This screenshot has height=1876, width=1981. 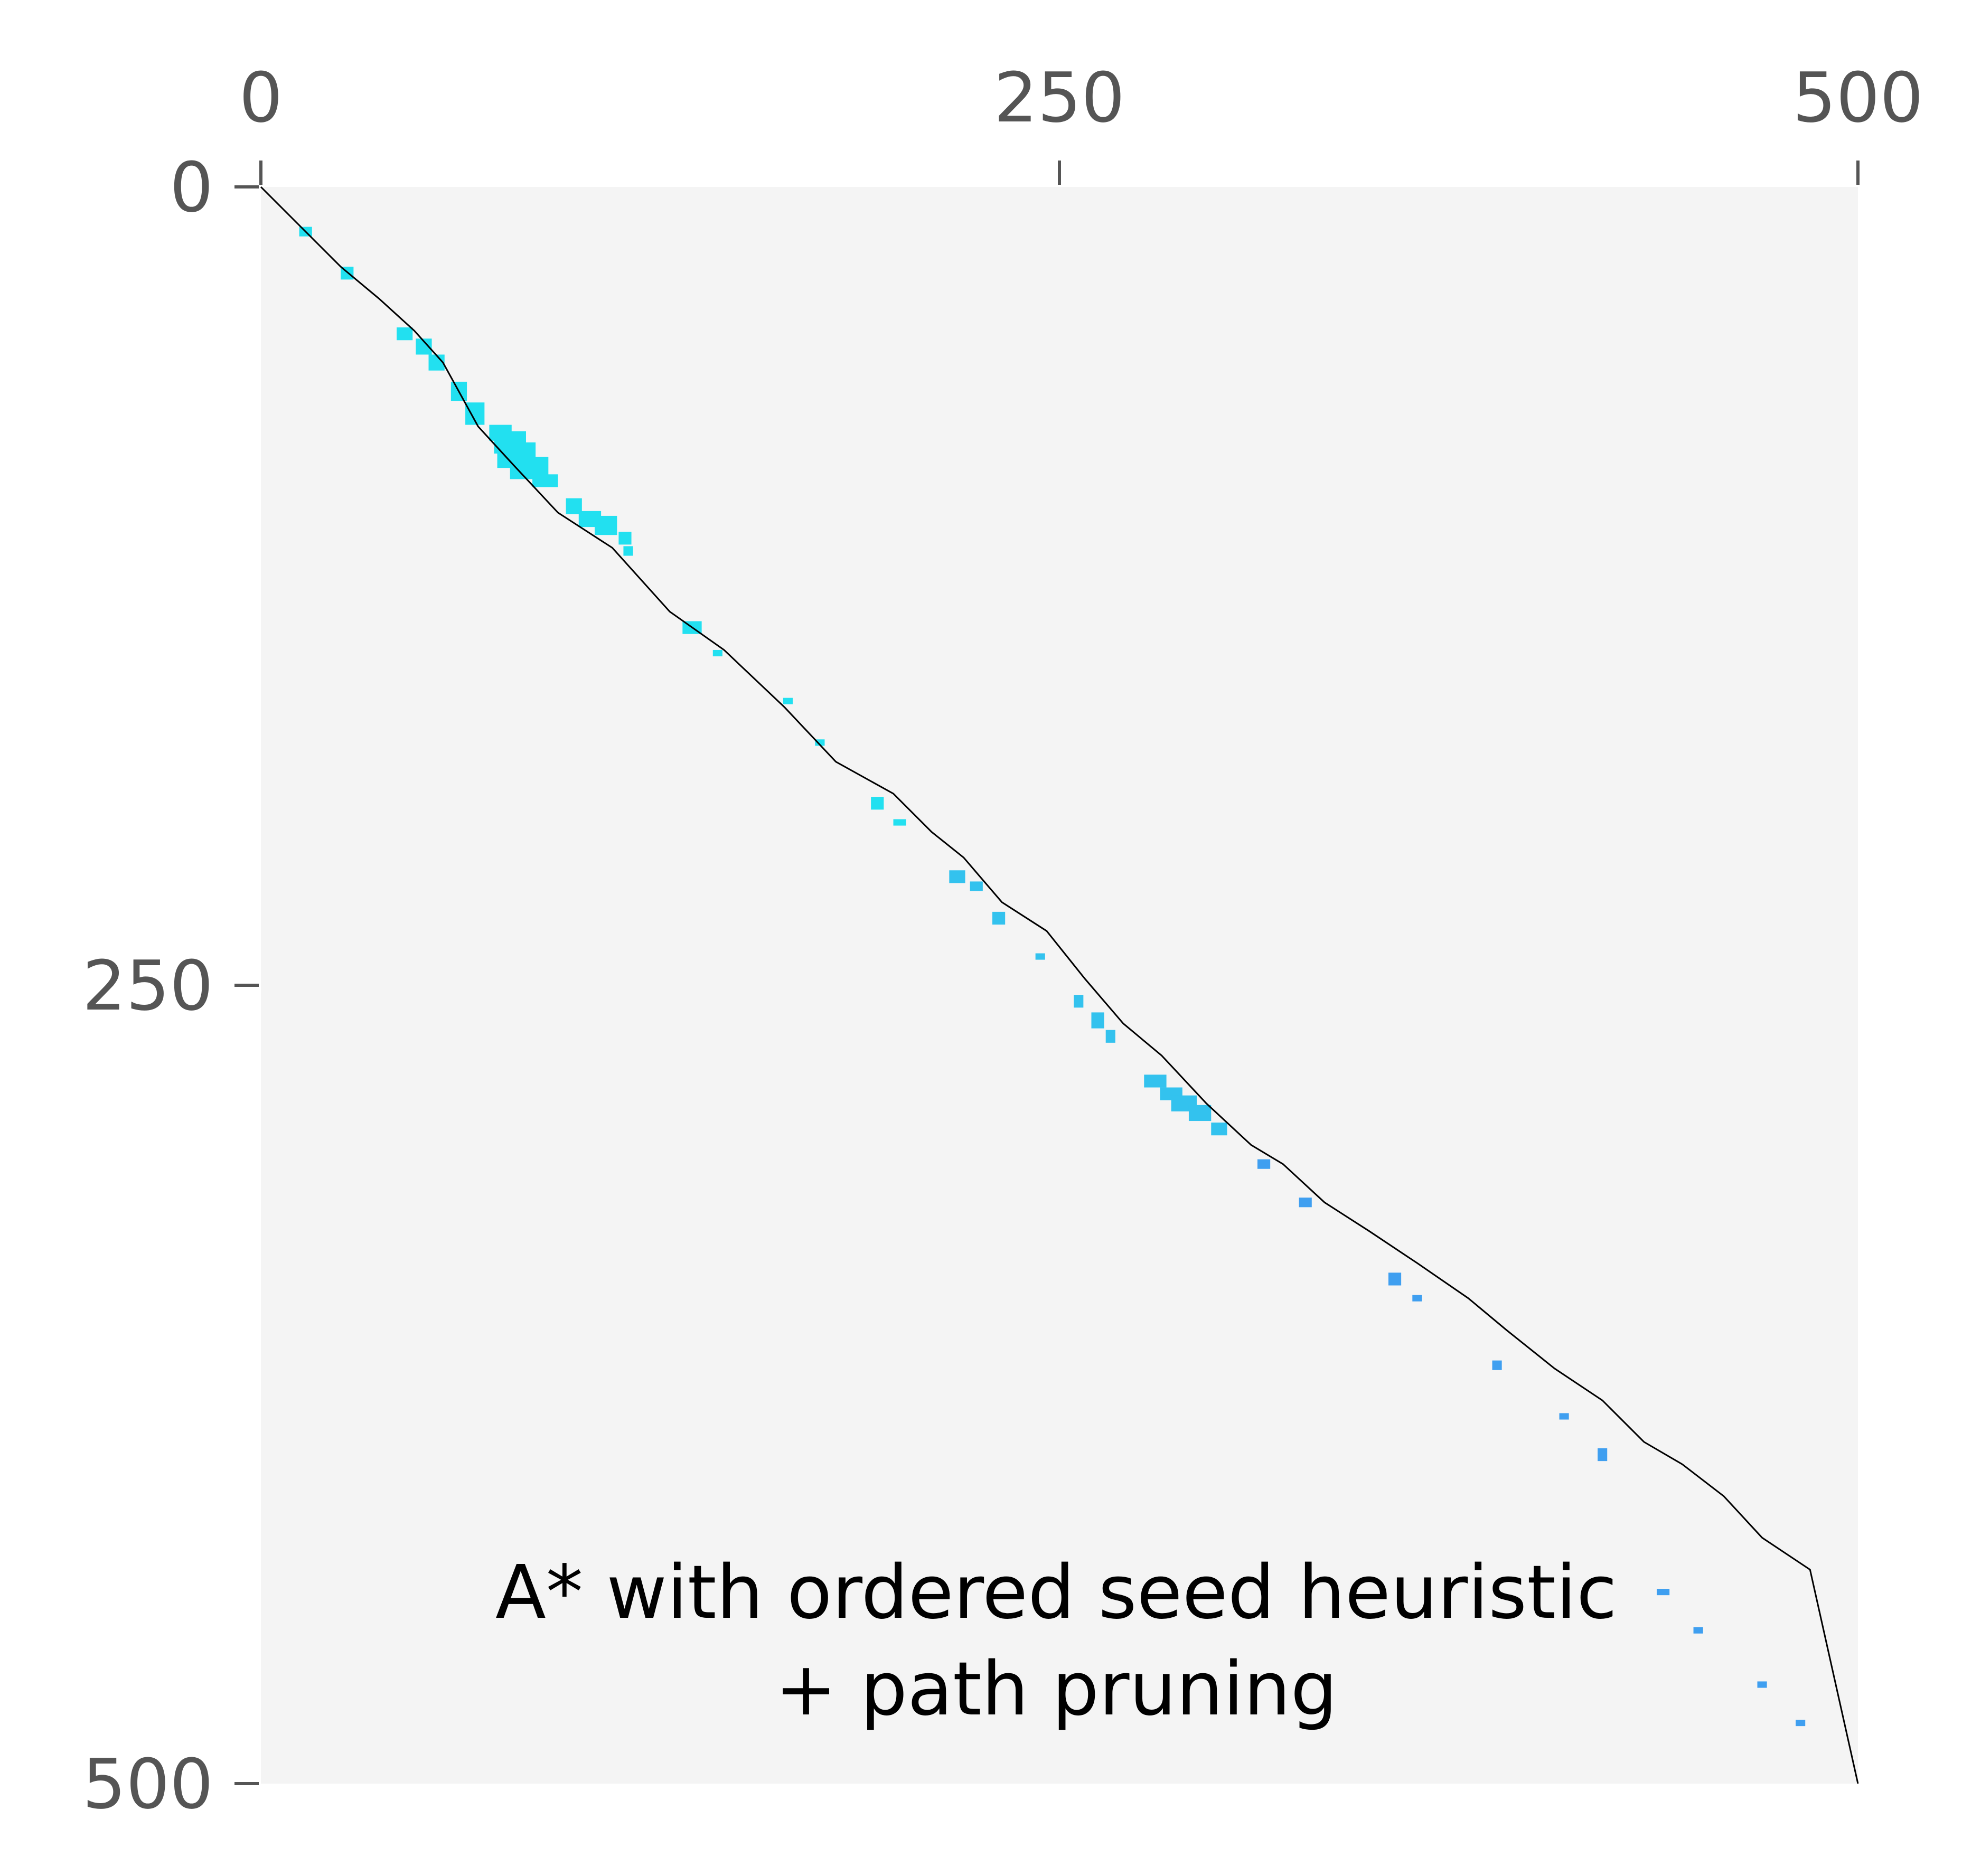 I want to click on x-tick-label: 0, so click(x=261, y=98).